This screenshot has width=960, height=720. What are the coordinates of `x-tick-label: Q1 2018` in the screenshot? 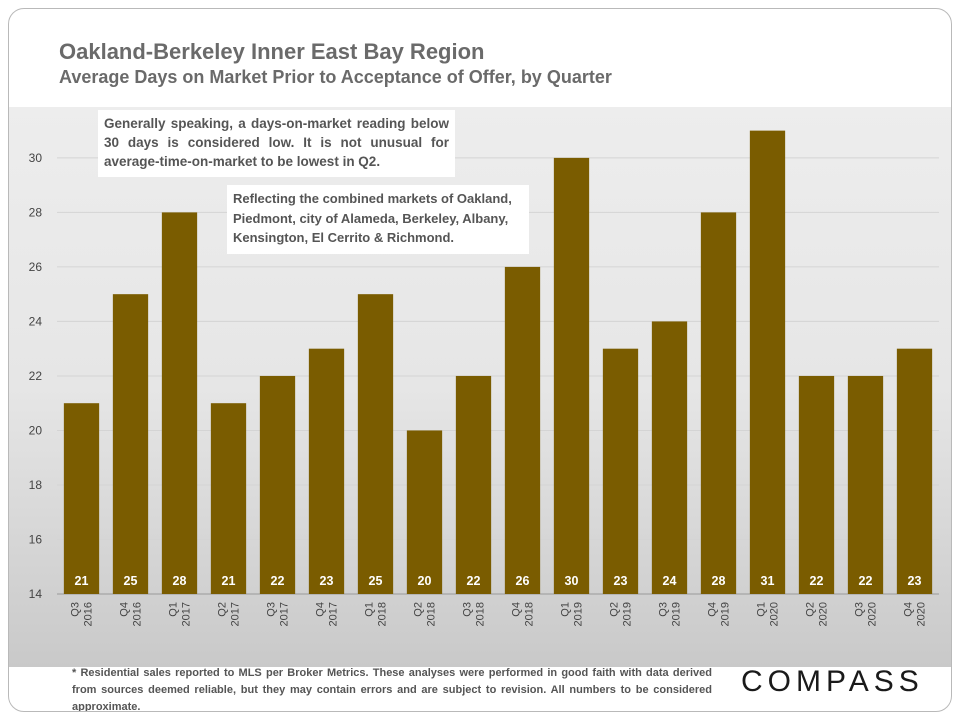 It's located at (376, 614).